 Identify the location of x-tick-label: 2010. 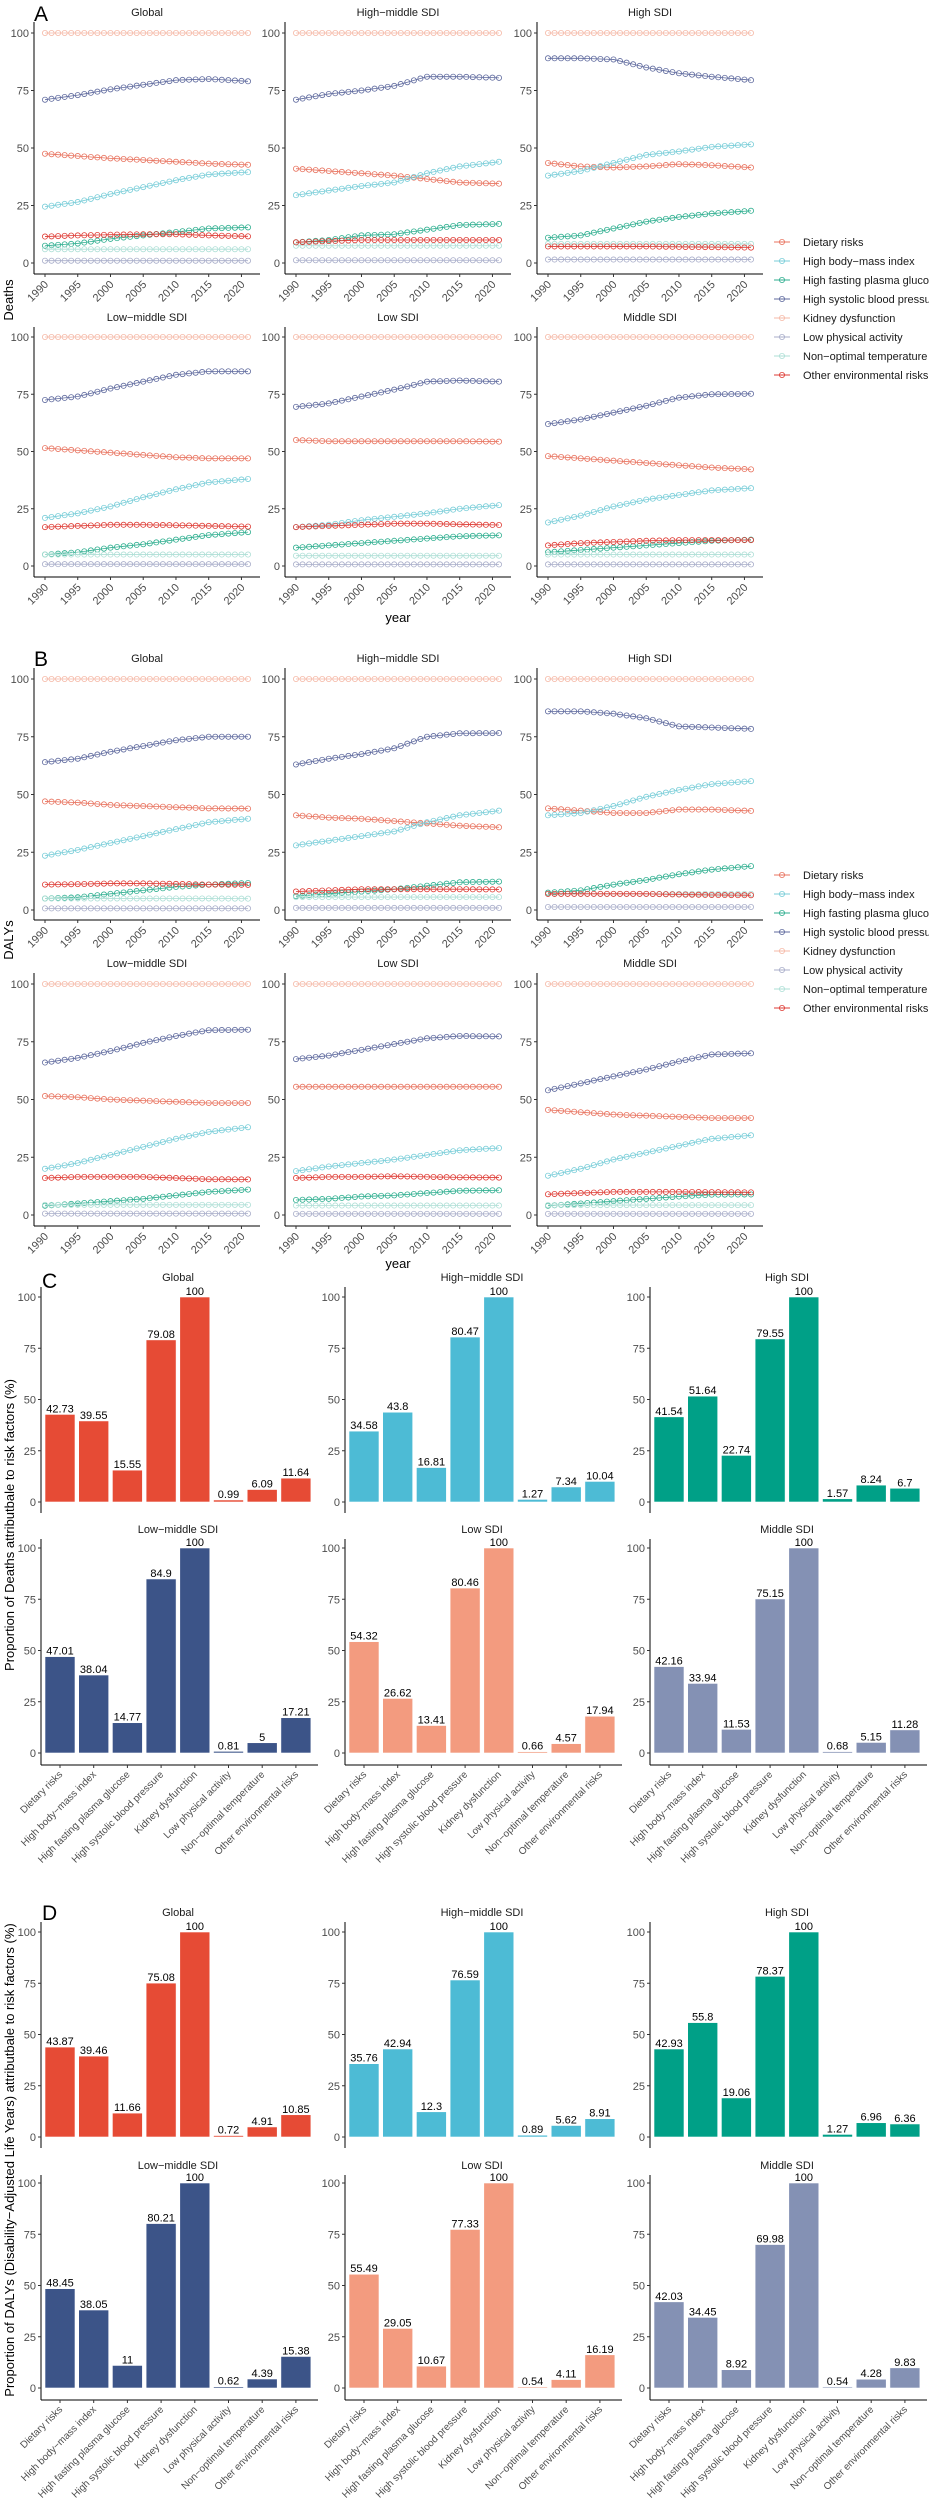
(420, 595).